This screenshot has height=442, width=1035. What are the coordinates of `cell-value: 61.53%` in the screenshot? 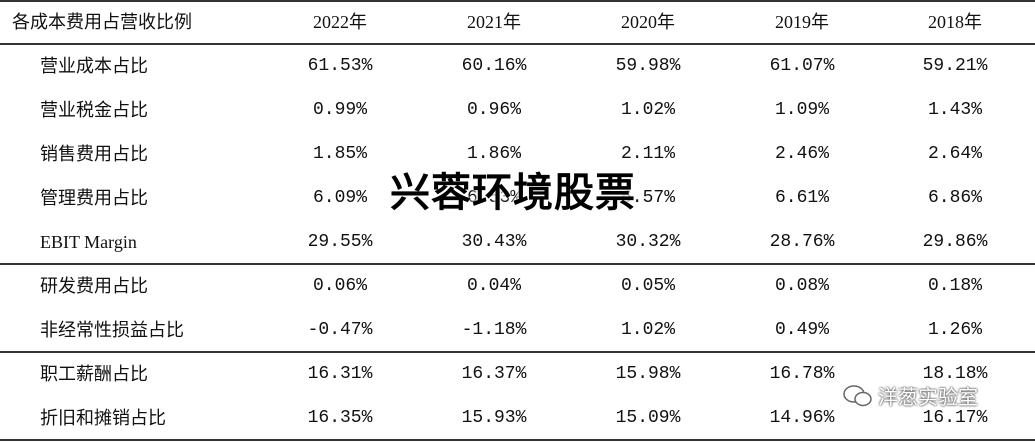 It's located at (340, 66).